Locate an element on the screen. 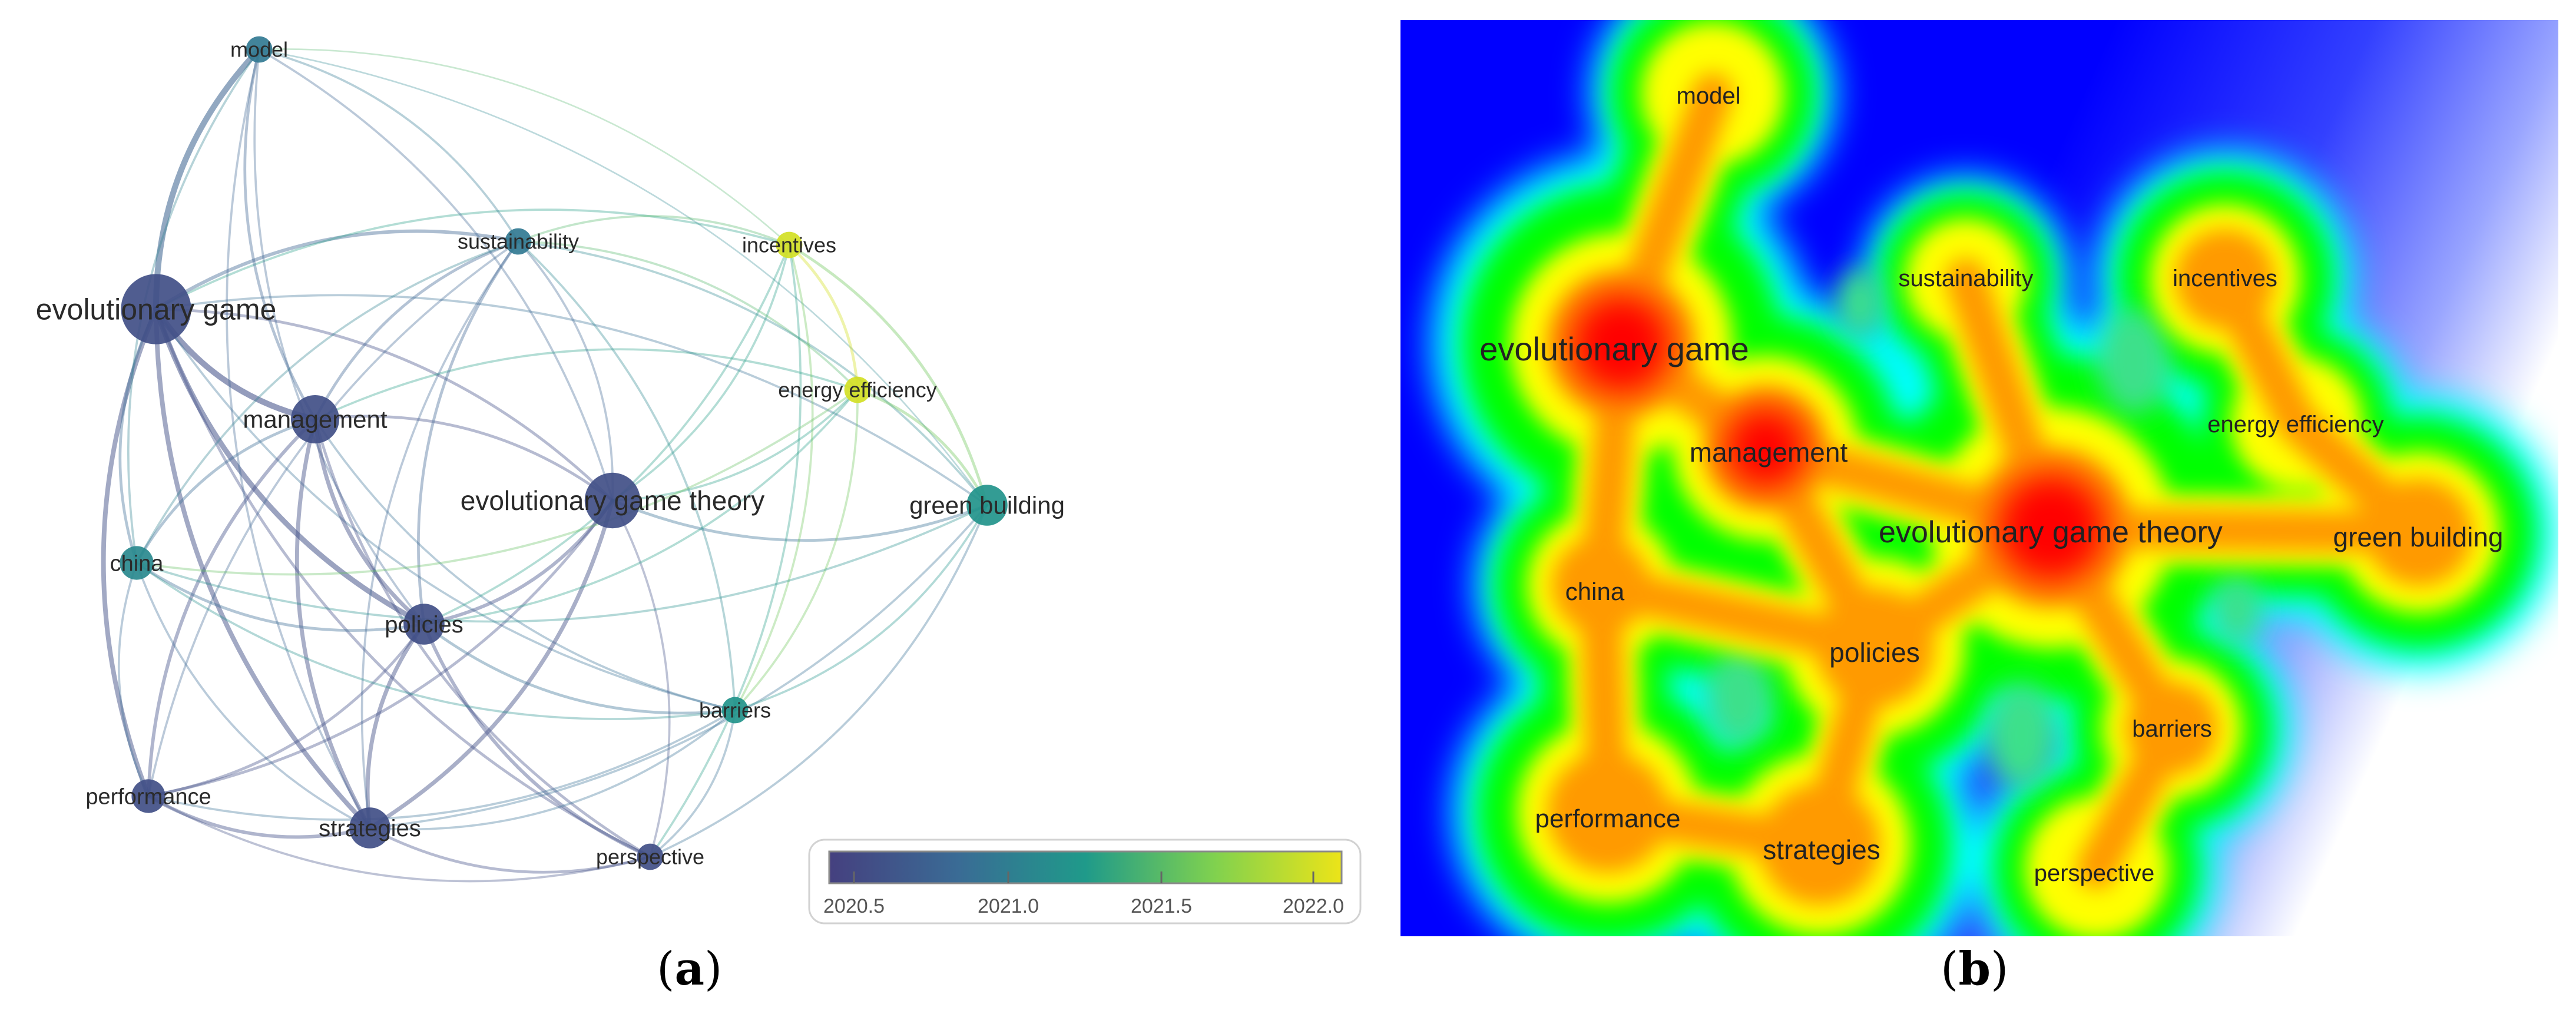 The image size is (2576, 1014). legend-tick-label: 2020.5 is located at coordinates (854, 906).